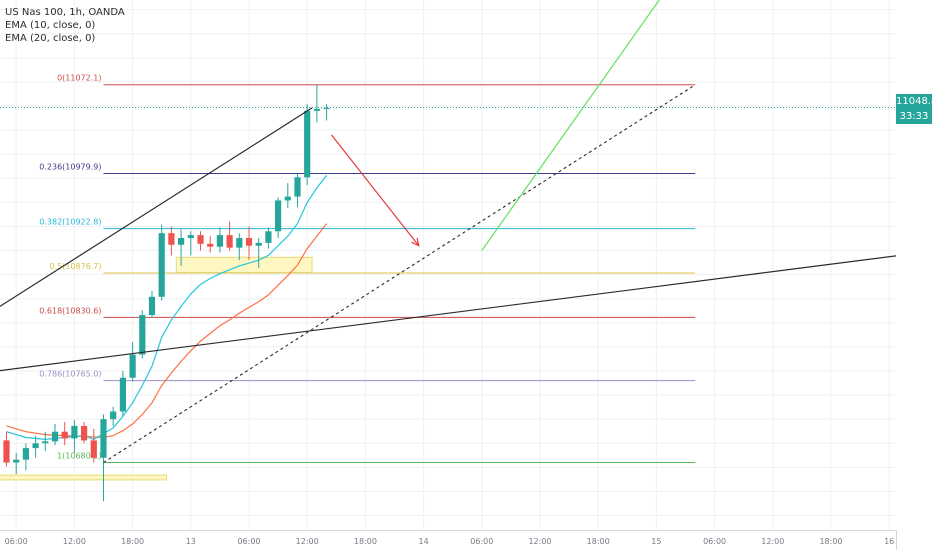 The height and width of the screenshot is (554, 932). Describe the element at coordinates (70, 310) in the screenshot. I see `fib-level-label: 0.618(10830.6)` at that location.